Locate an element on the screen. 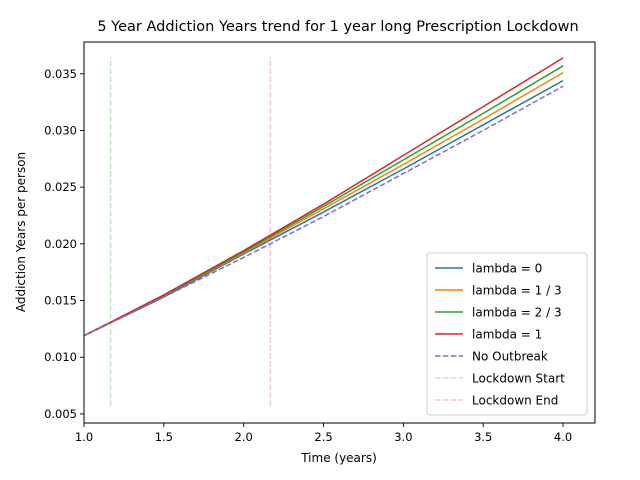 The height and width of the screenshot is (480, 640). legend-label: lambda = 0 is located at coordinates (507, 269).